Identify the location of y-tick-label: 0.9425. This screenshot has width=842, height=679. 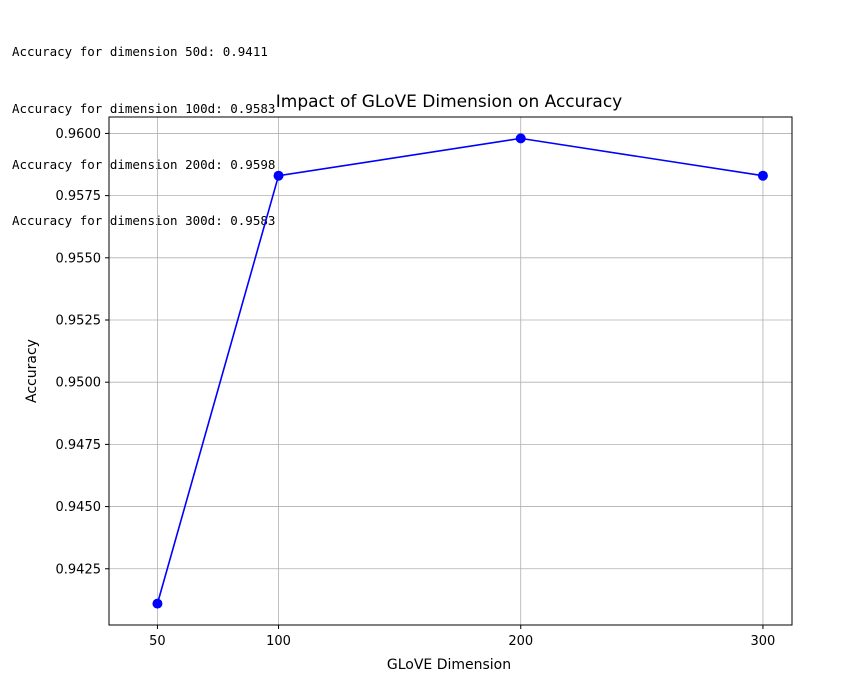
(79, 569).